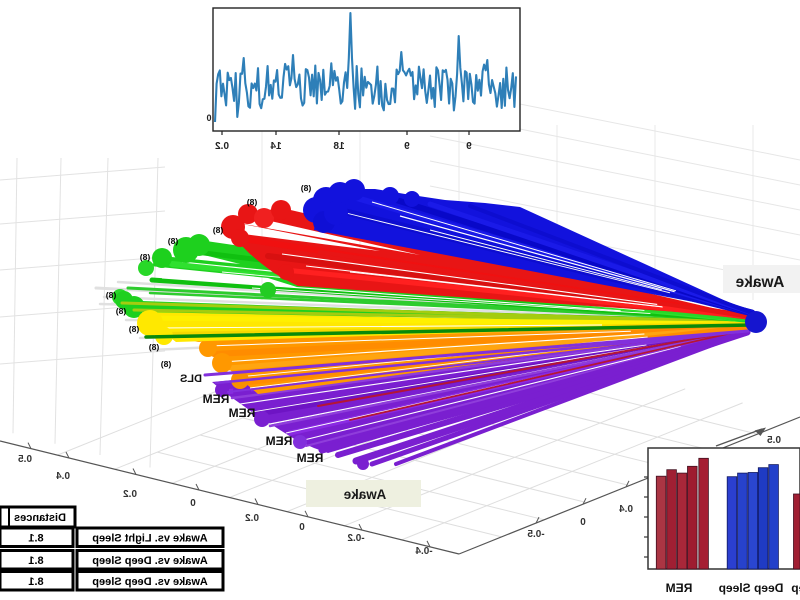 The image size is (800, 600). Describe the element at coordinates (536, 534) in the screenshot. I see `svg-text: -0.5` at that location.